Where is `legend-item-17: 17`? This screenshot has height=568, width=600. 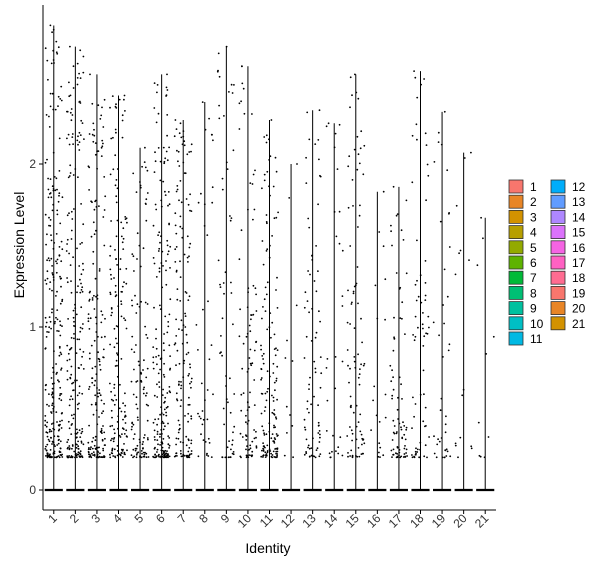
legend-item-17: 17 is located at coordinates (568, 262).